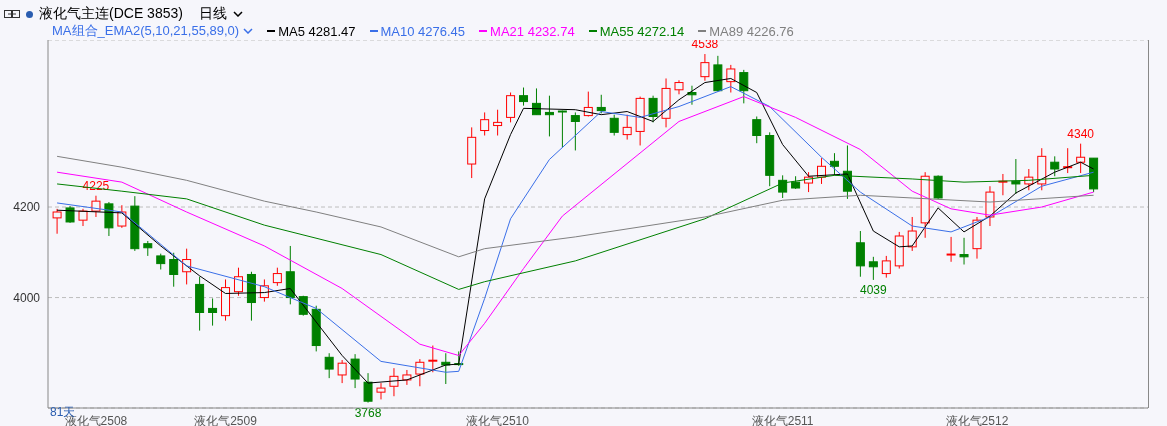 The height and width of the screenshot is (426, 1167). I want to click on y-tick-label: 4200, so click(27, 207).